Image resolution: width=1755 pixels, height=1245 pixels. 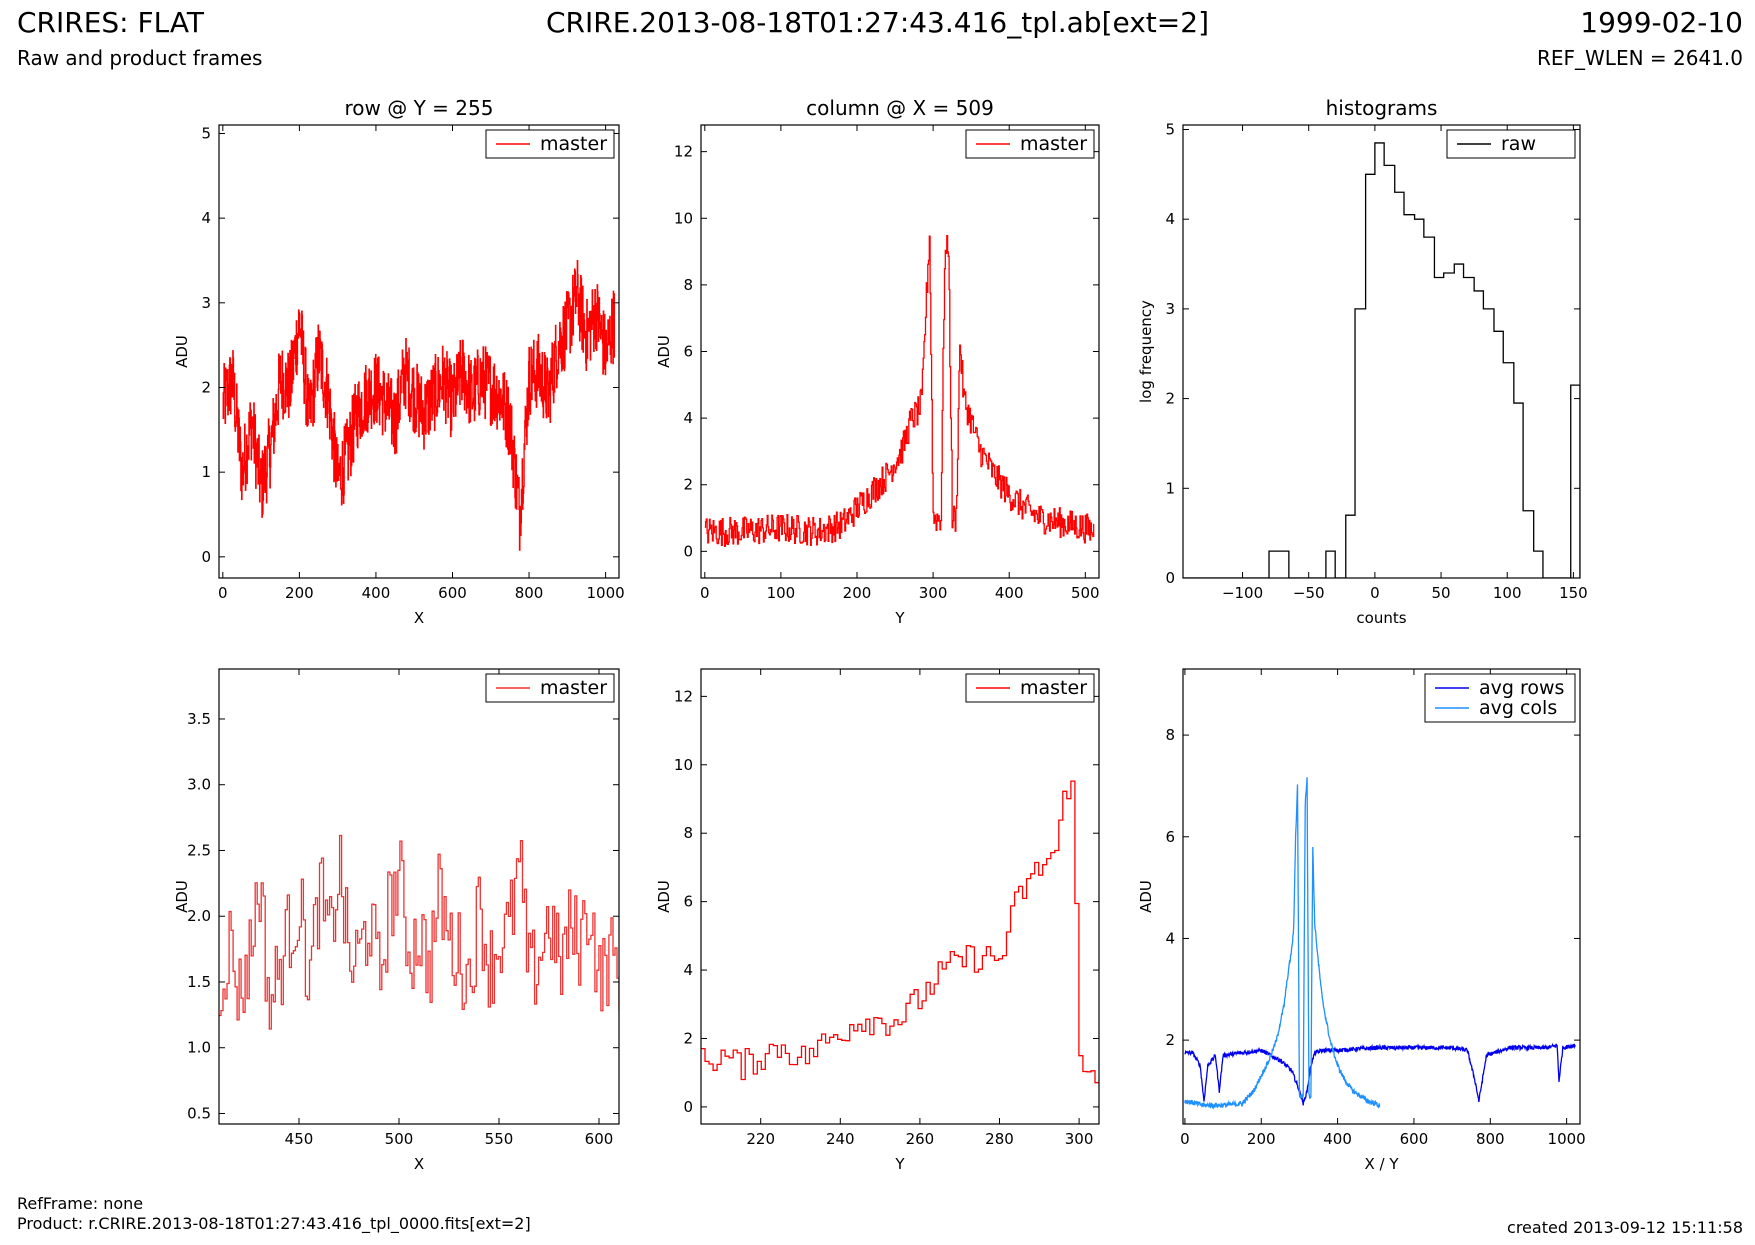 I want to click on ref-frame-label: RefFrame: none, so click(x=80, y=1203).